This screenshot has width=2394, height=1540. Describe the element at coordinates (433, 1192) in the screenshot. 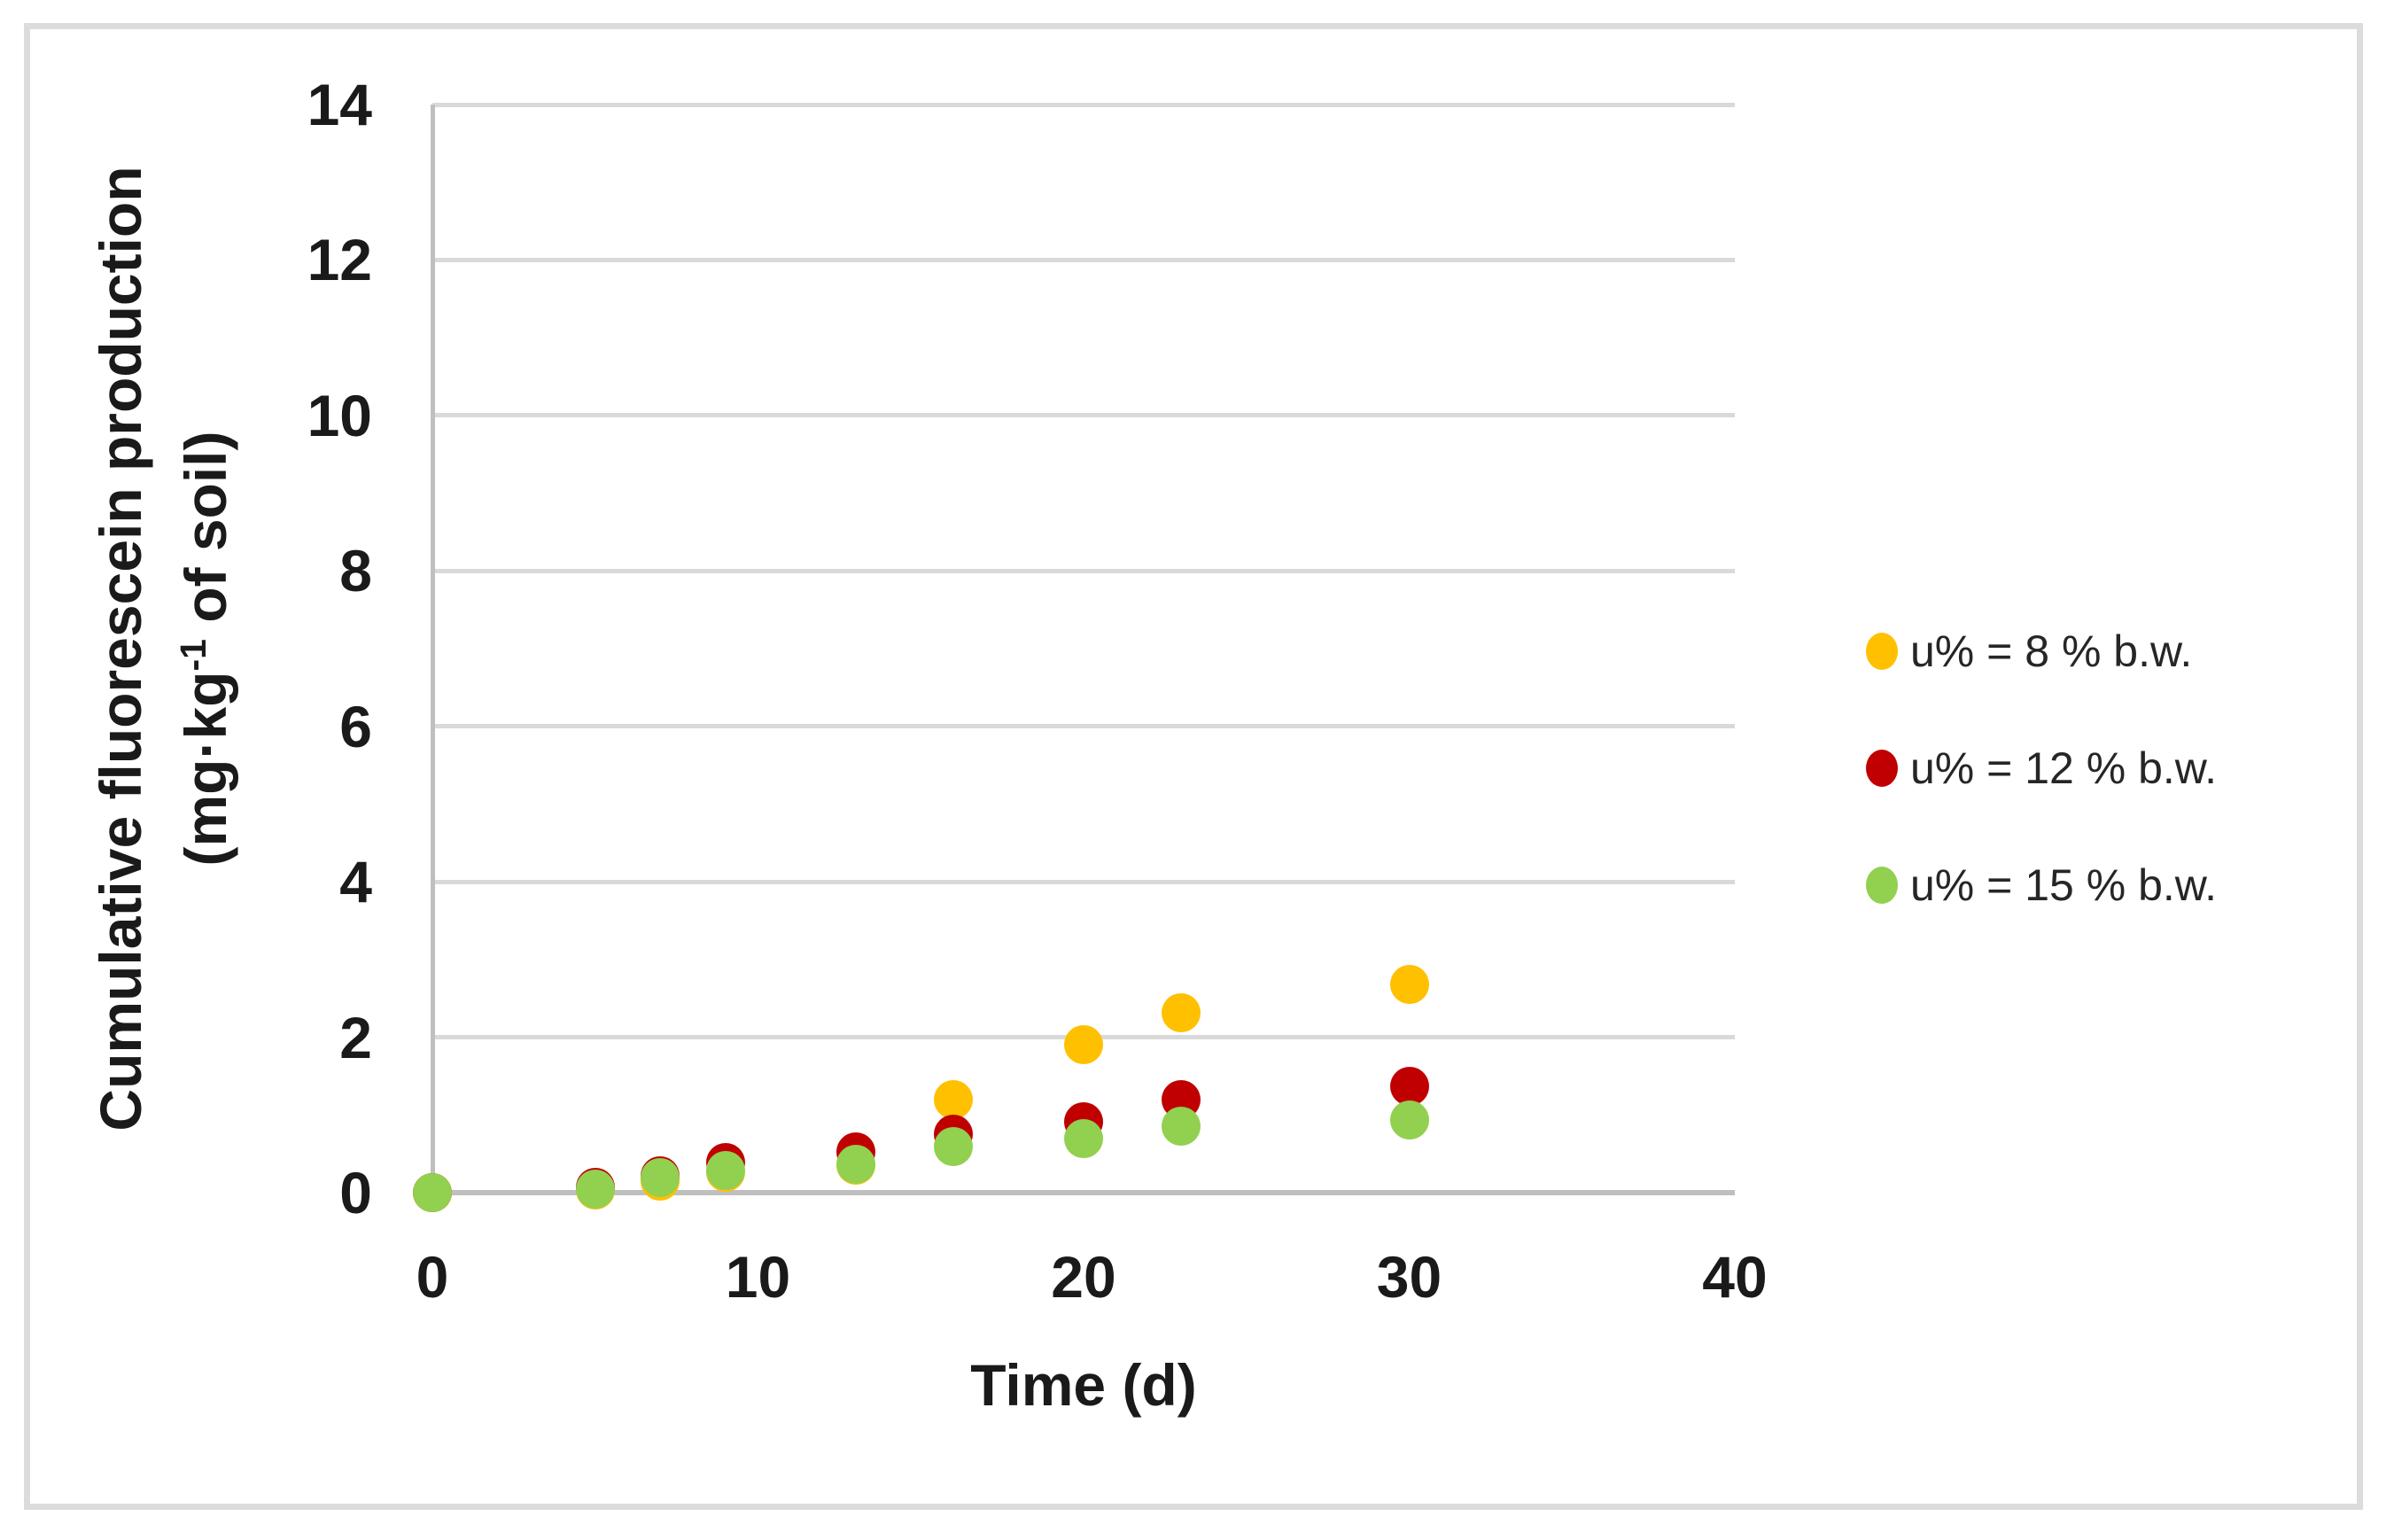

I see `point-series2-day0` at that location.